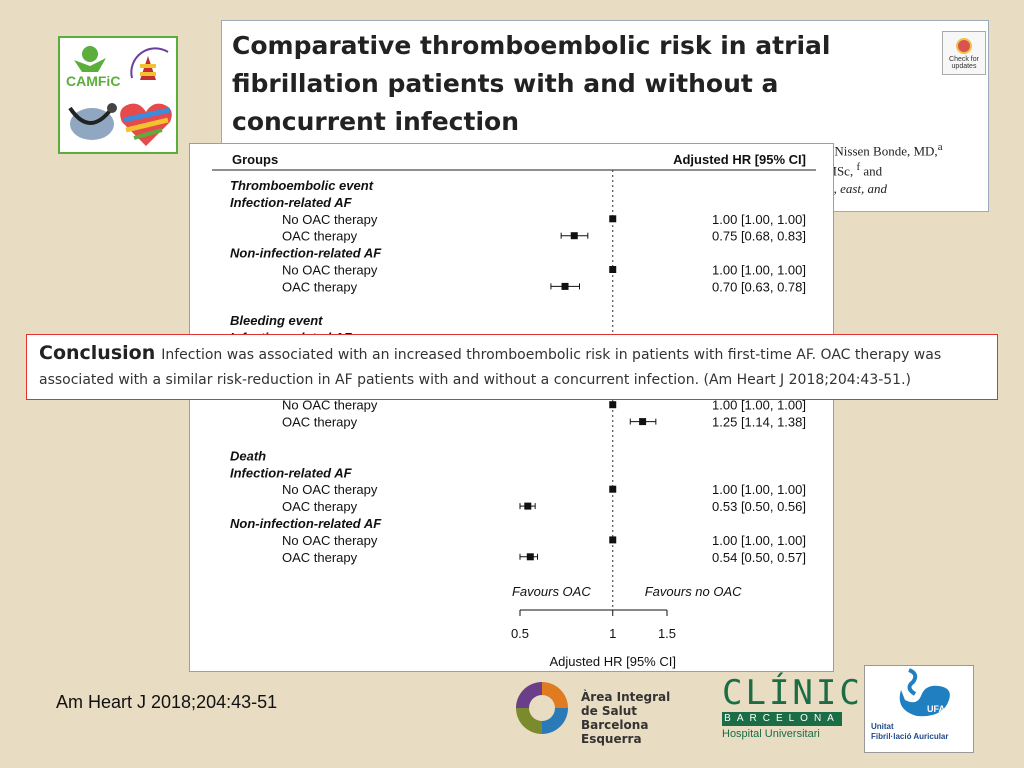  What do you see at coordinates (551, 591) in the screenshot?
I see `favours-left-label: Favours OAC` at bounding box center [551, 591].